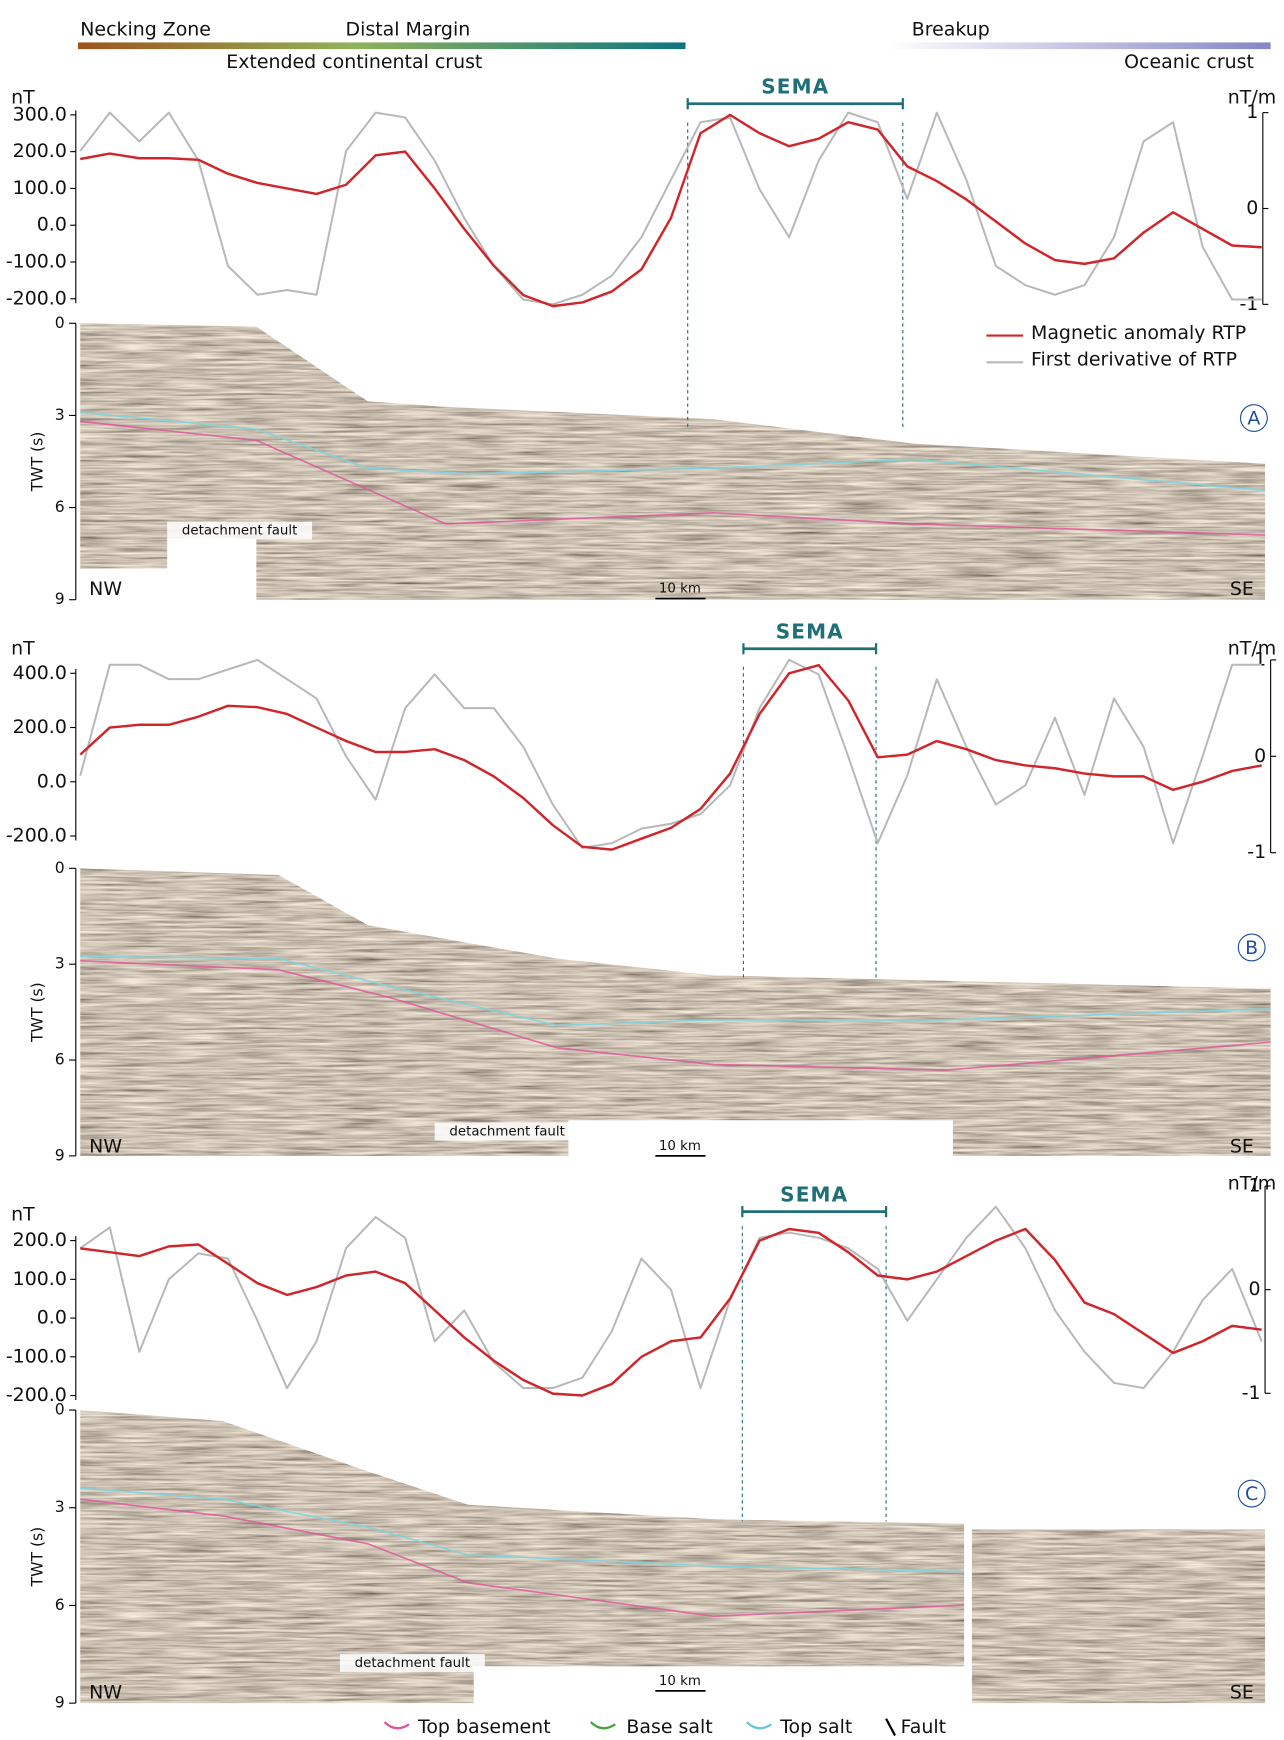 This screenshot has height=1740, width=1284. I want to click on panel-letter: C, so click(1251, 1494).